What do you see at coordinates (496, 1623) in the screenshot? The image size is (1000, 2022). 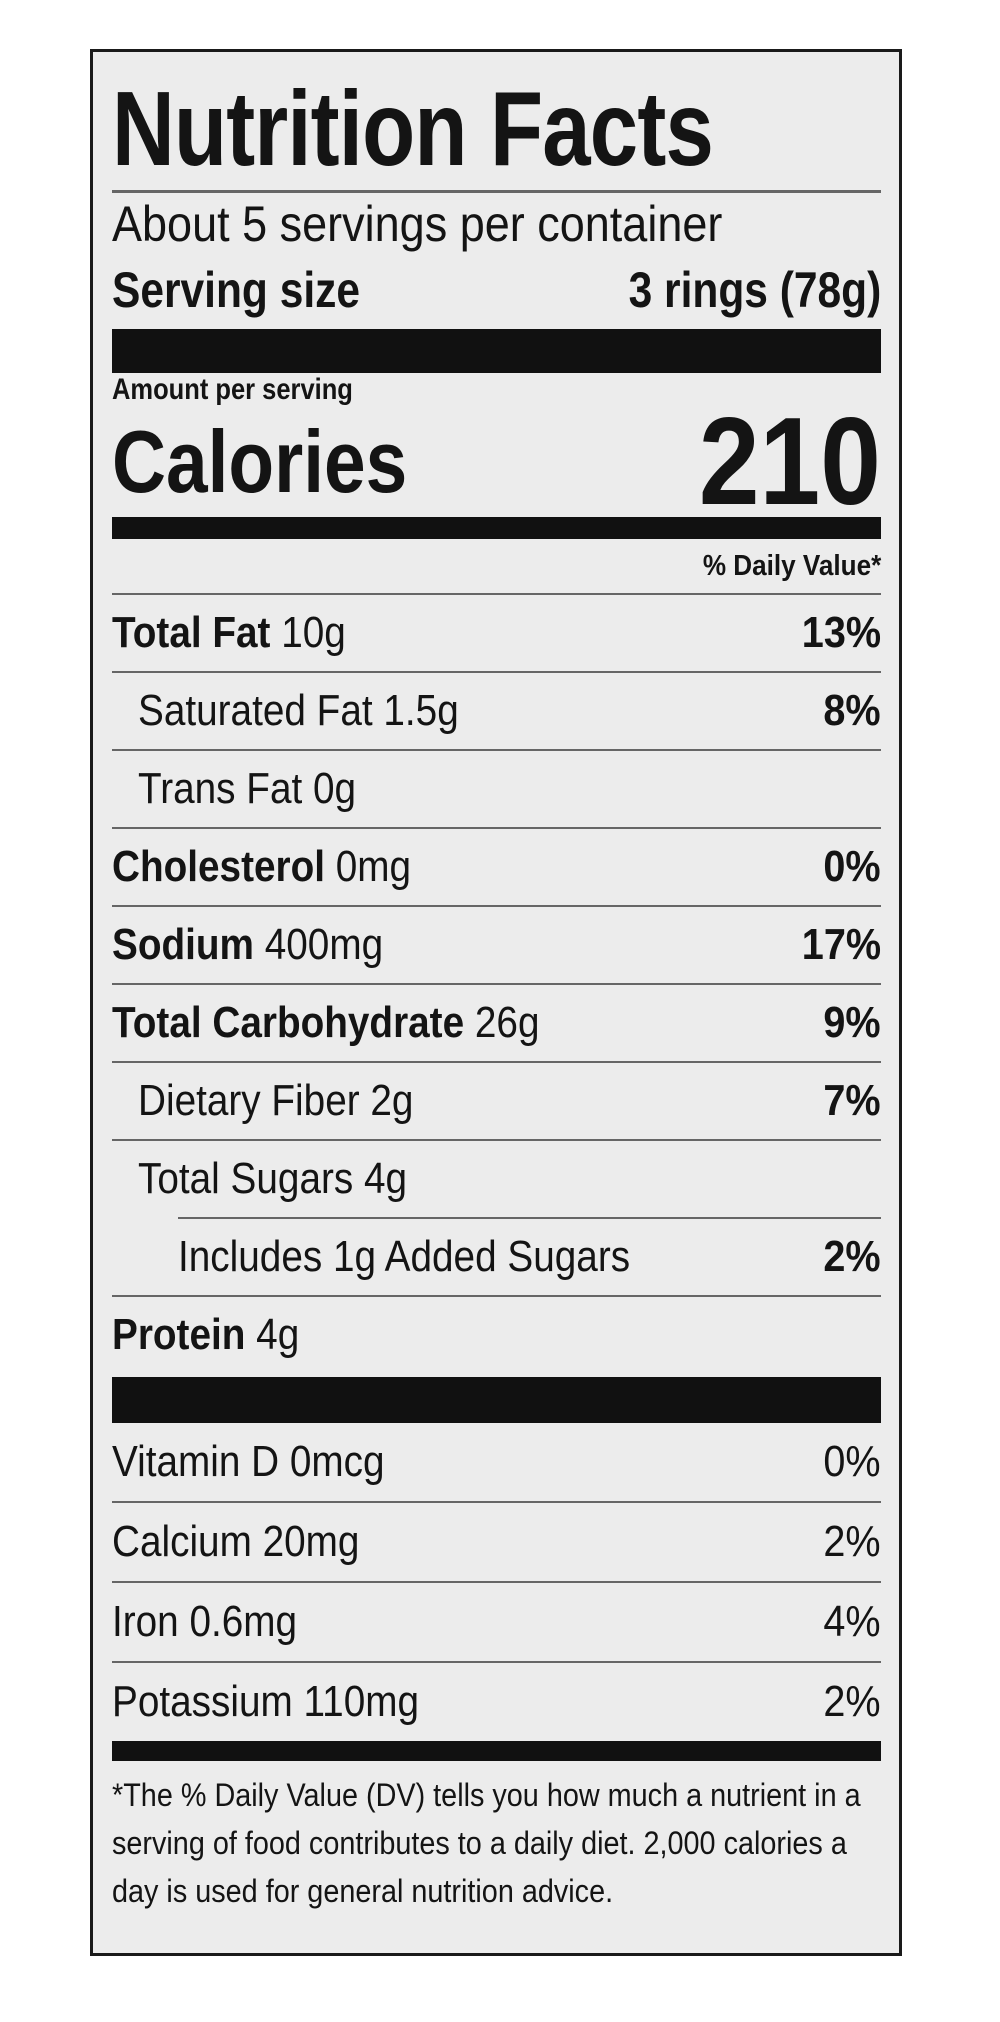 I see `vitamin-row: Iron 0.6mg 4%` at bounding box center [496, 1623].